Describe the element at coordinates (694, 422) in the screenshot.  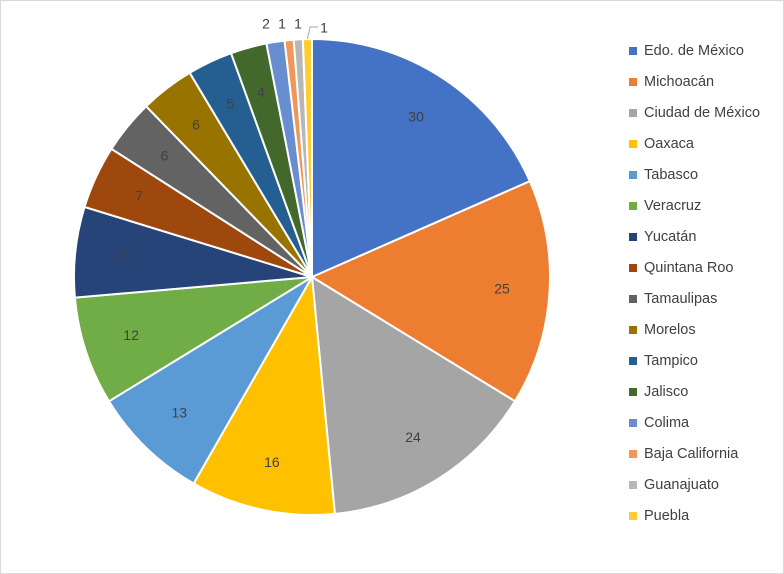
I see `legend-item-colima: Colima` at that location.